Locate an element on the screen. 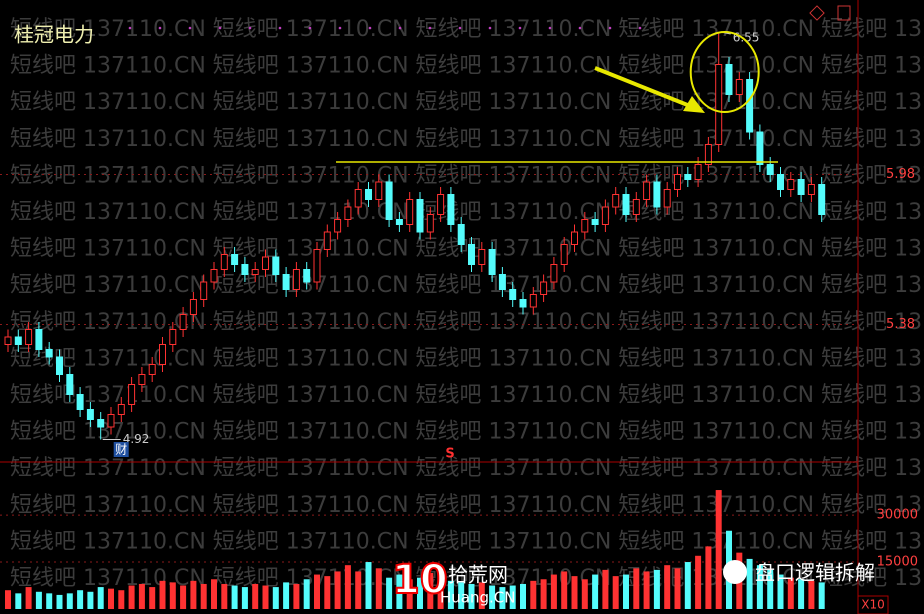 The width and height of the screenshot is (924, 614). min-label: 4.92 is located at coordinates (136, 439).